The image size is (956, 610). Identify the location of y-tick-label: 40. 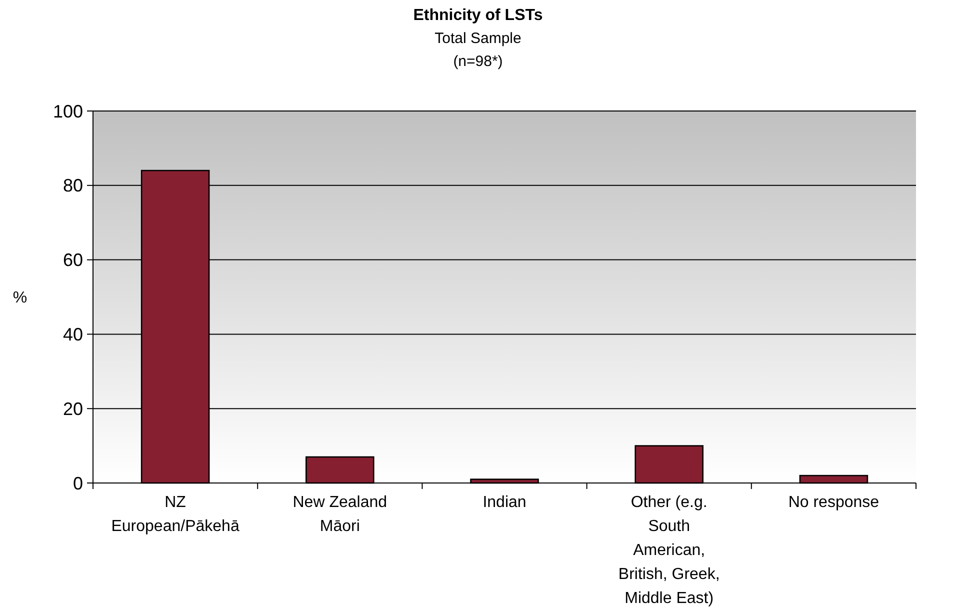
(72, 334).